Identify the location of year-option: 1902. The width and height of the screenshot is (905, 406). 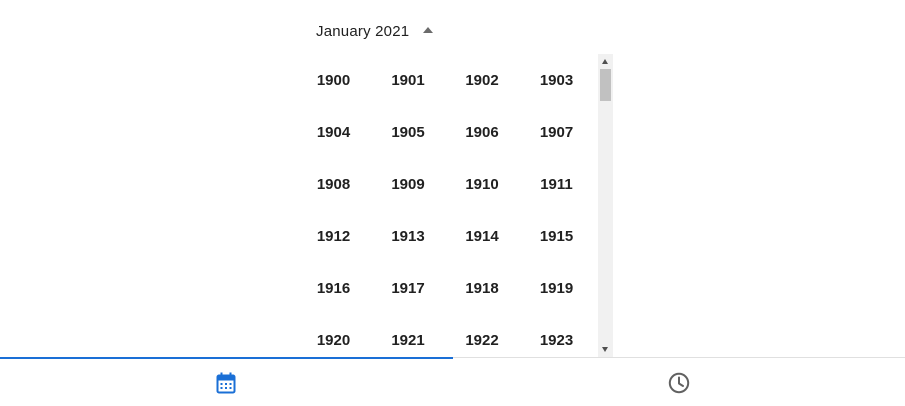
(482, 80).